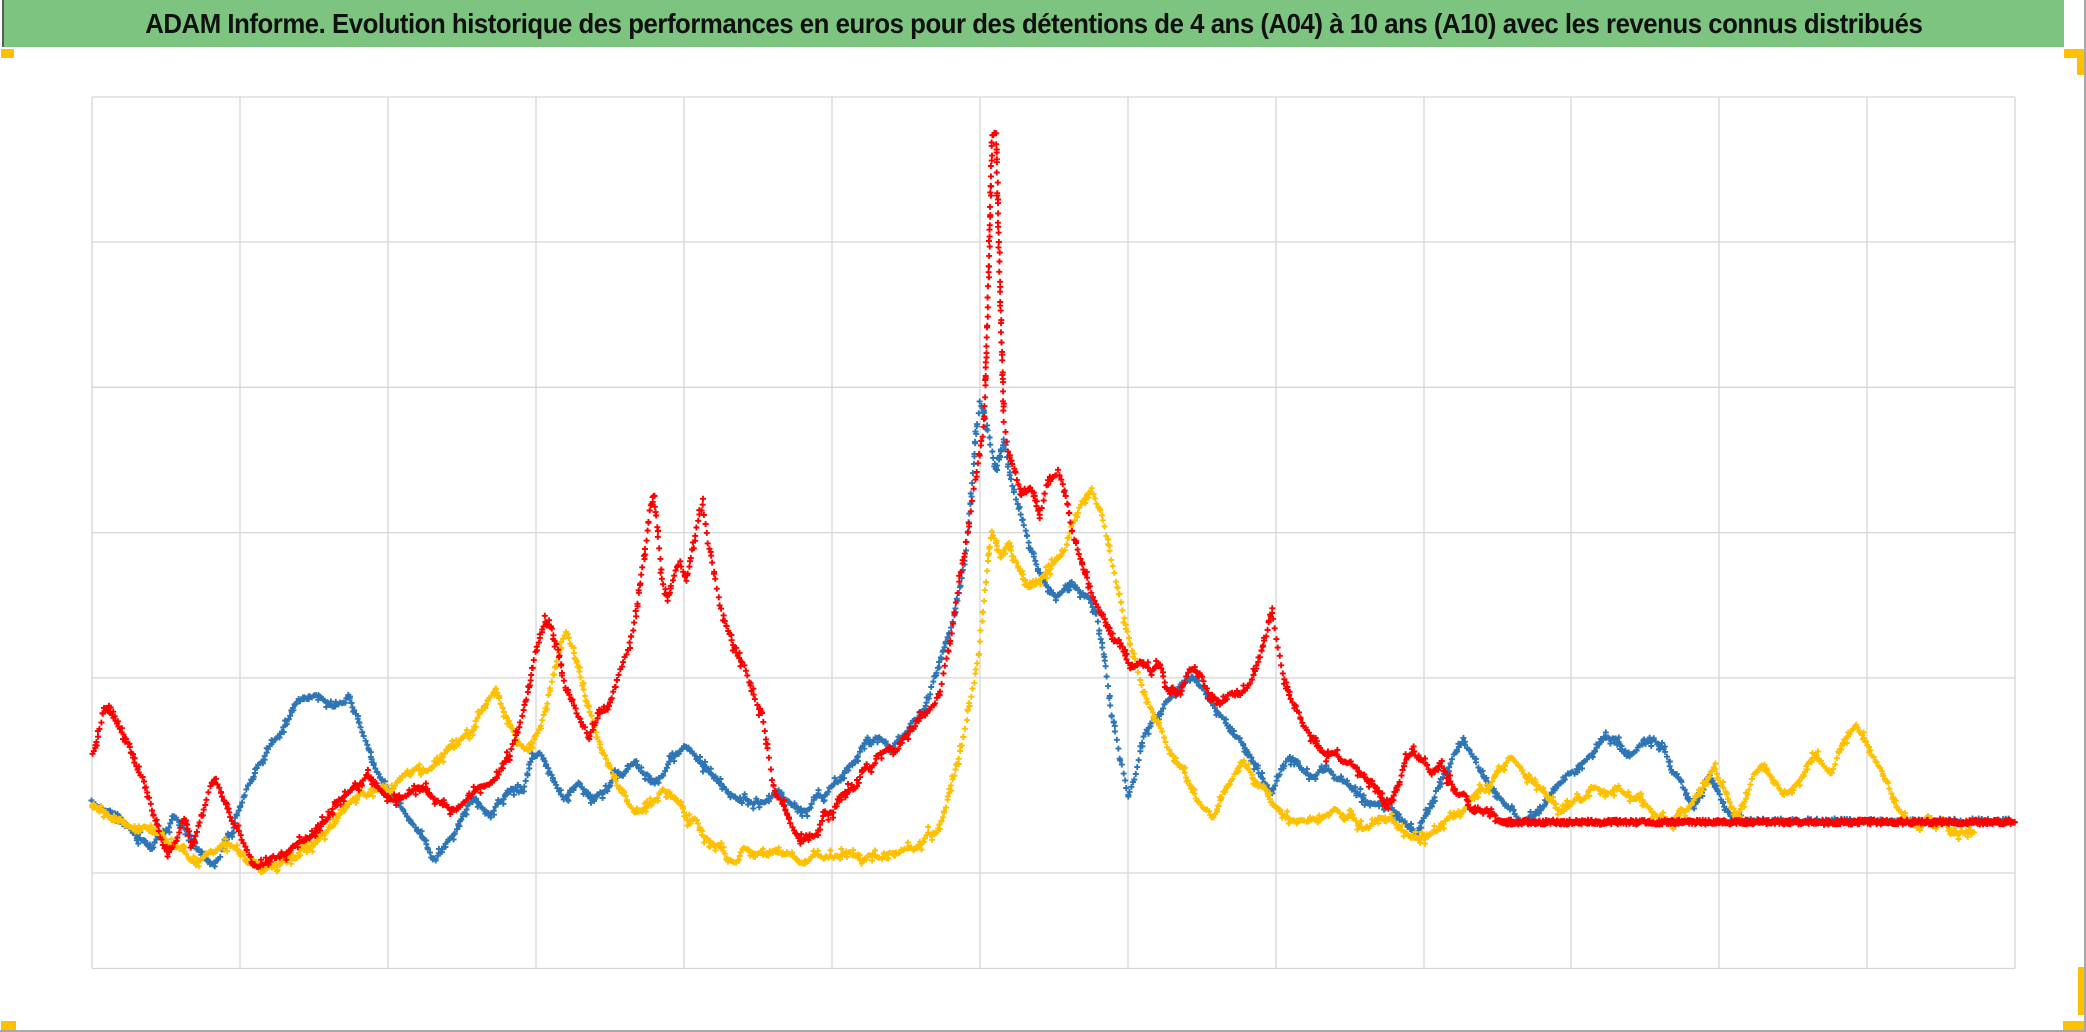 This screenshot has height=1032, width=2086. Describe the element at coordinates (2085, 516) in the screenshot. I see `slide-right-edge` at that location.